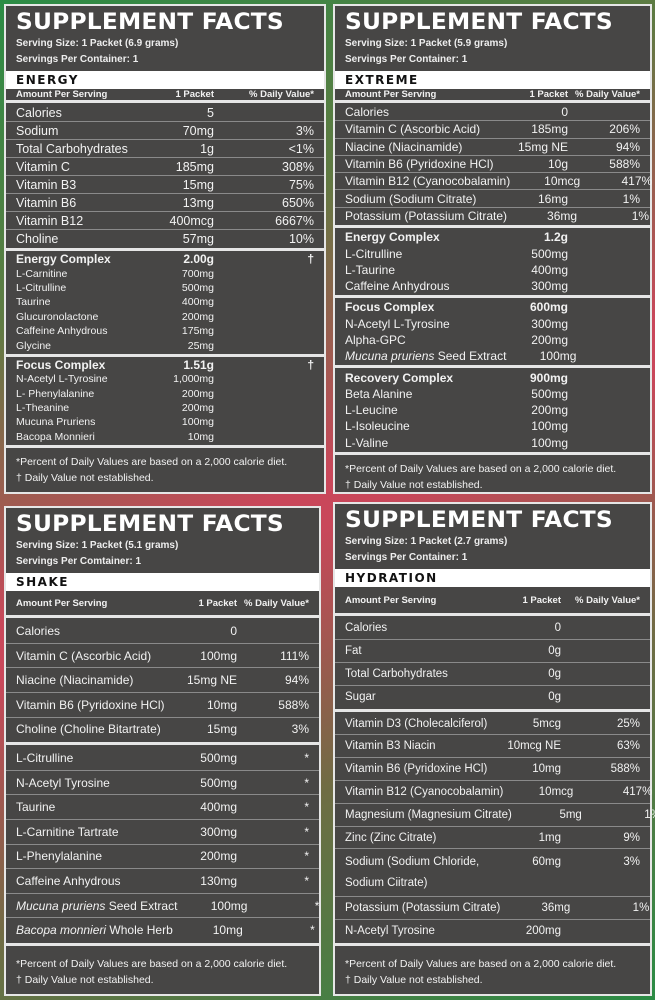 Image resolution: width=655 pixels, height=1000 pixels. I want to click on nutrient-name: Energy Complex, so click(80, 259).